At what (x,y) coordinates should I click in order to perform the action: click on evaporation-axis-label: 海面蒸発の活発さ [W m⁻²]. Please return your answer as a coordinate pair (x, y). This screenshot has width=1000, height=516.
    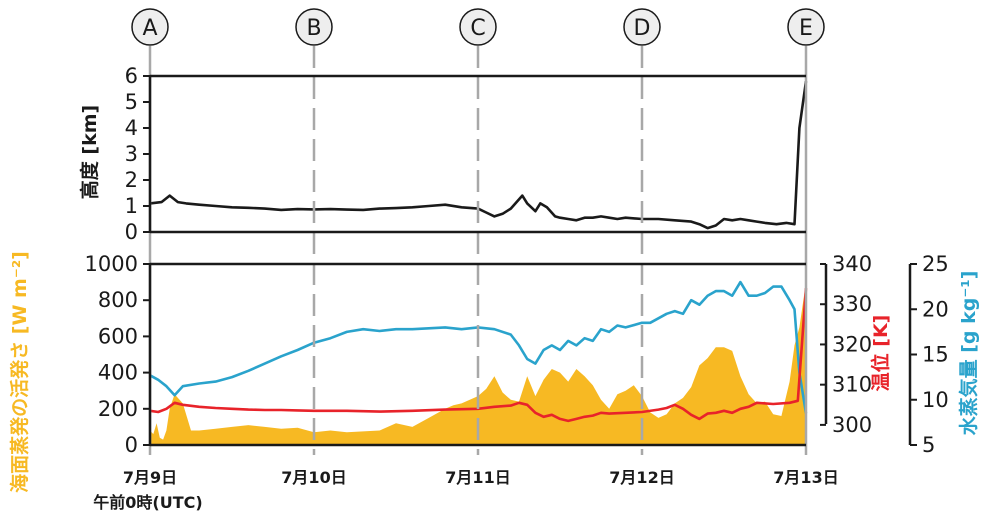
    Looking at the image, I should click on (19, 372).